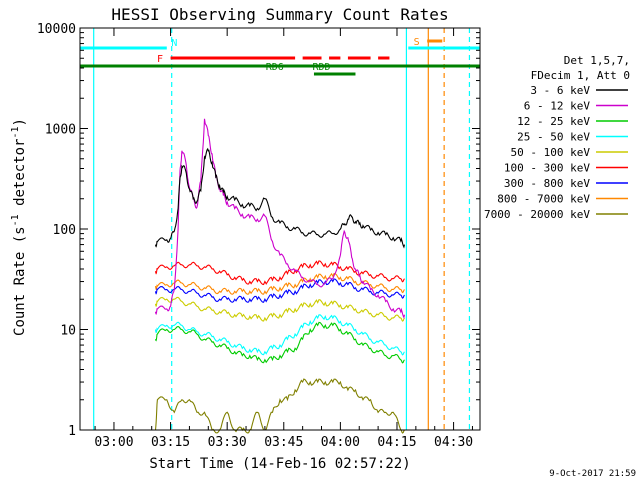  I want to click on y-axis-label: Count Rate (s-1 detector-1), so click(19, 227).